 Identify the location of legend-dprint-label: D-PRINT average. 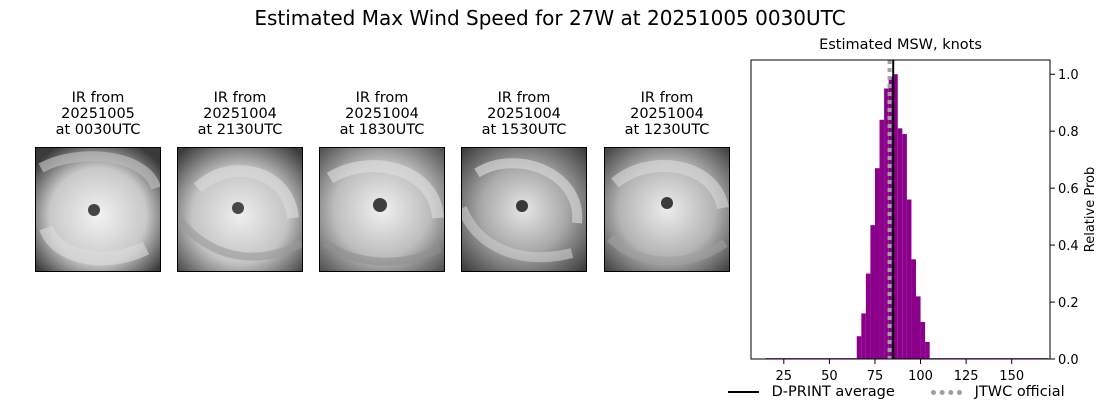
(833, 392).